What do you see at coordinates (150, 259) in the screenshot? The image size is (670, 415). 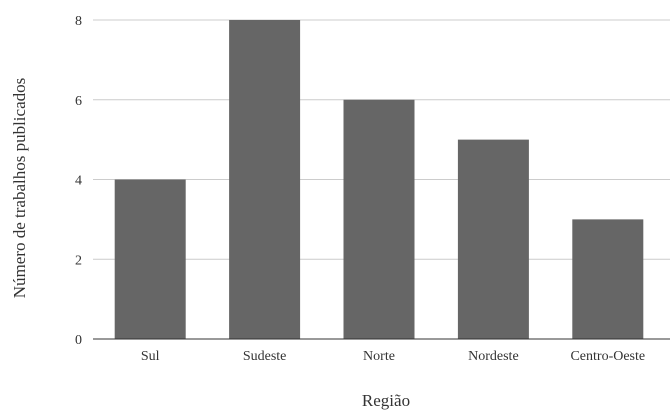 I see `bar-sul` at bounding box center [150, 259].